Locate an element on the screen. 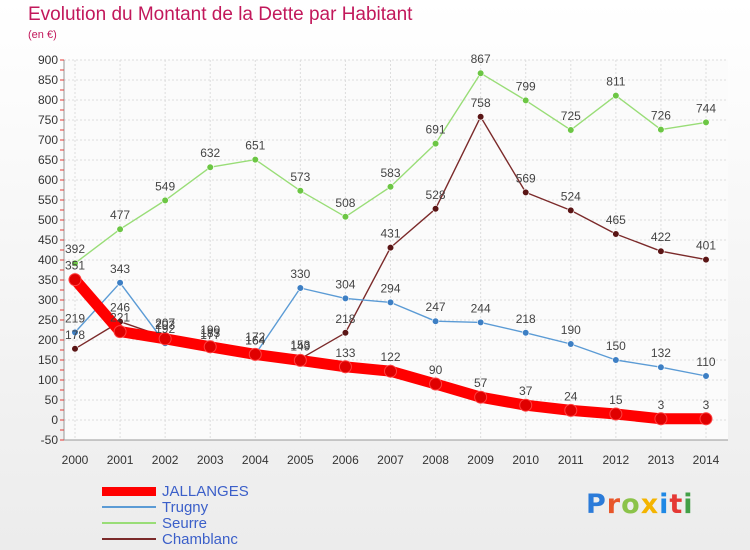  x-tick-label: 2008 is located at coordinates (435, 460).